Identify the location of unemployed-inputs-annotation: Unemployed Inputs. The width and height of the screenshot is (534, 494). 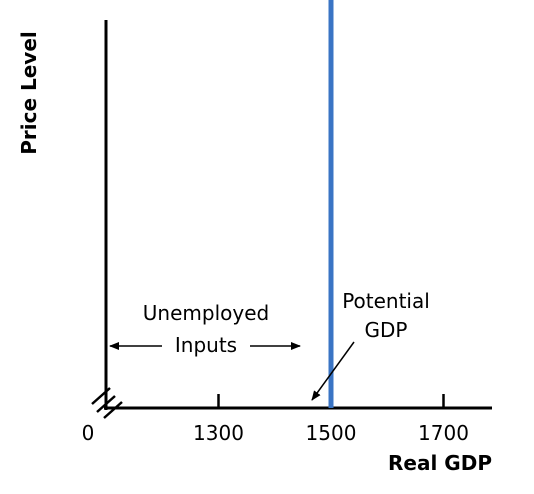
(205, 329).